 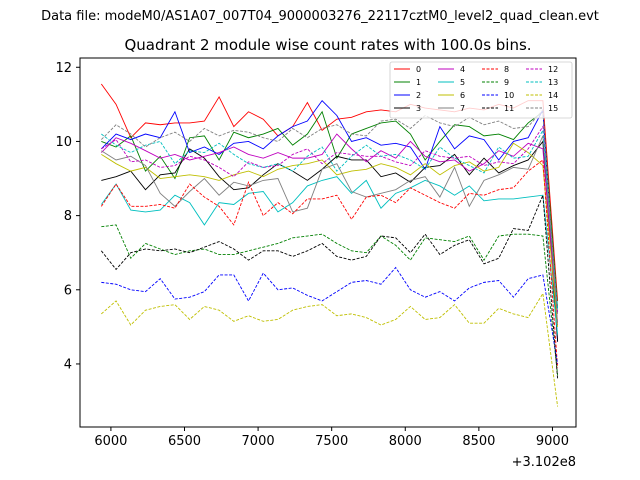 I want to click on legend-label-2: 2, so click(x=418, y=95).